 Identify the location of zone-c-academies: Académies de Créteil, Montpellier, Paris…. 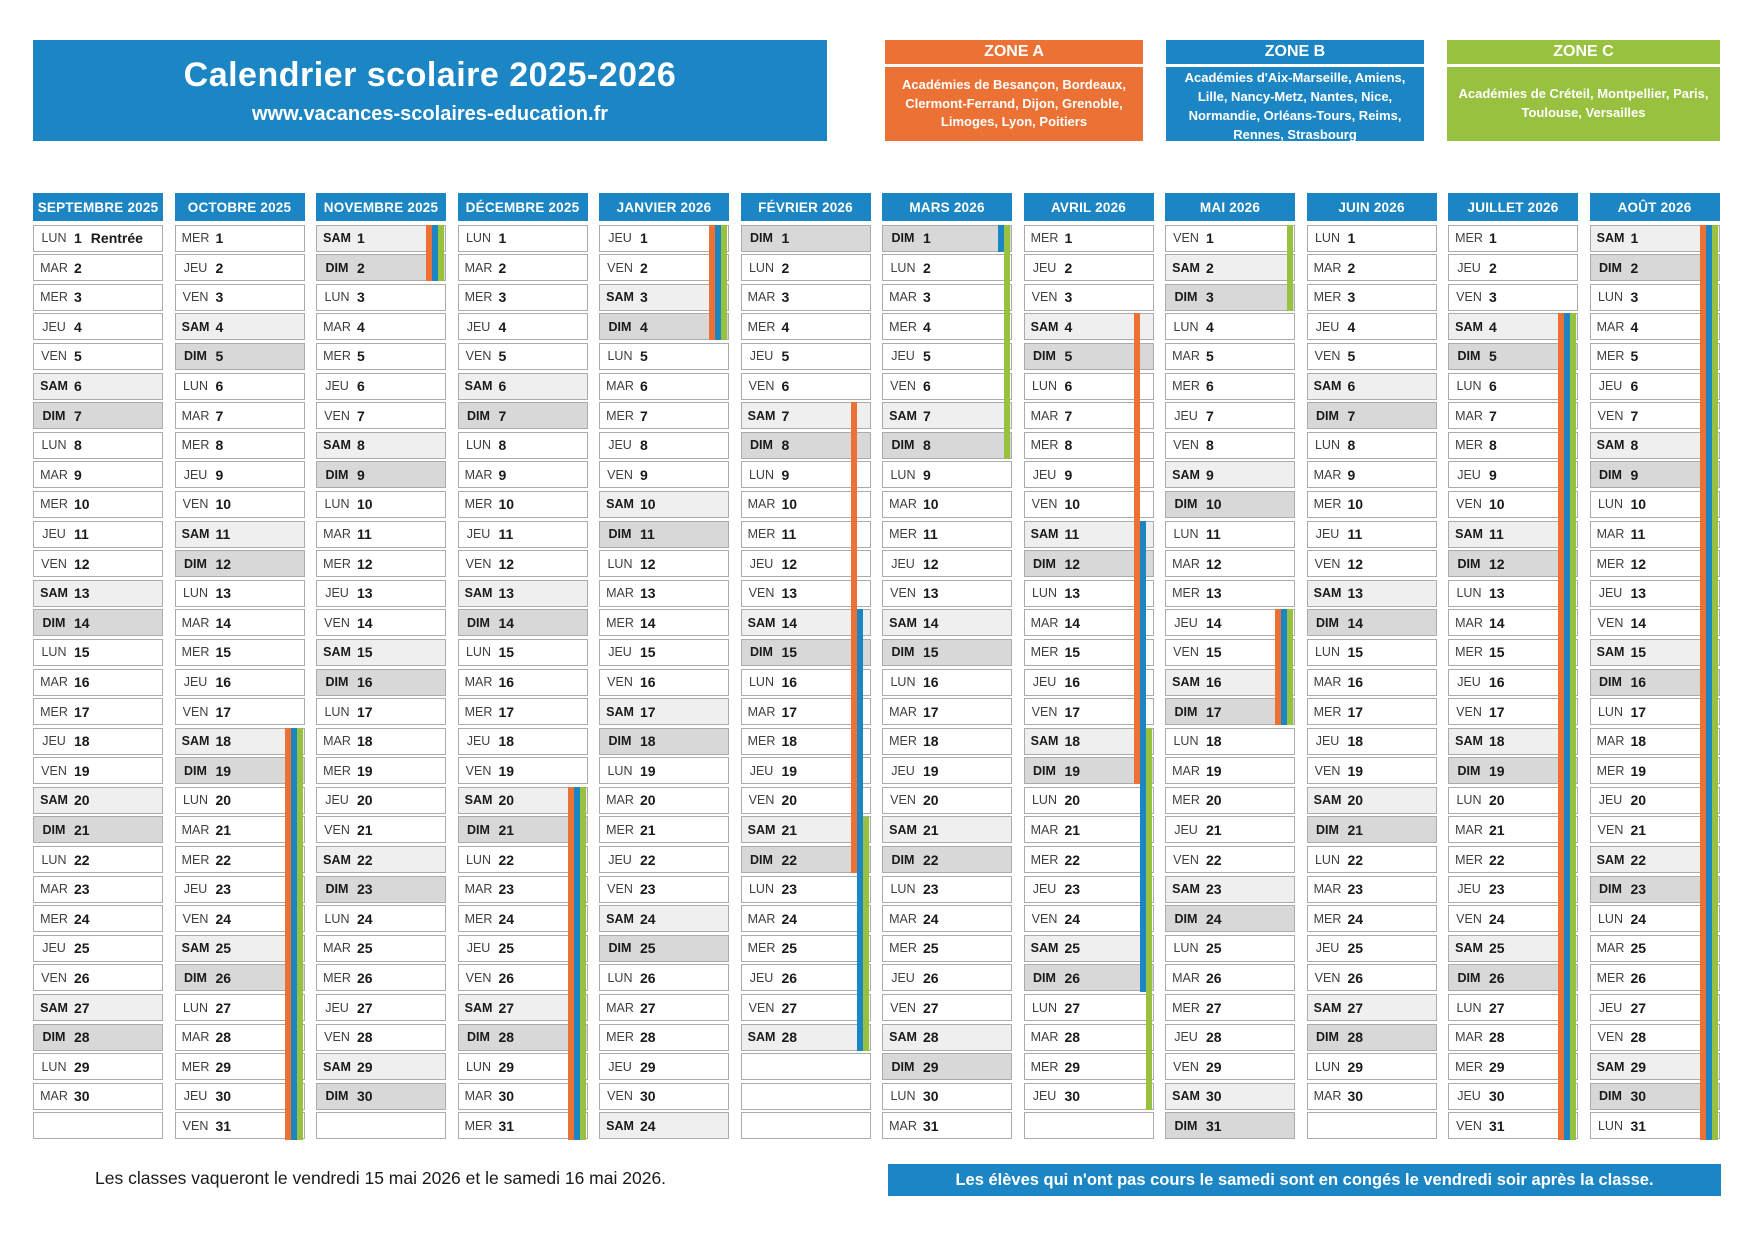
(1583, 103).